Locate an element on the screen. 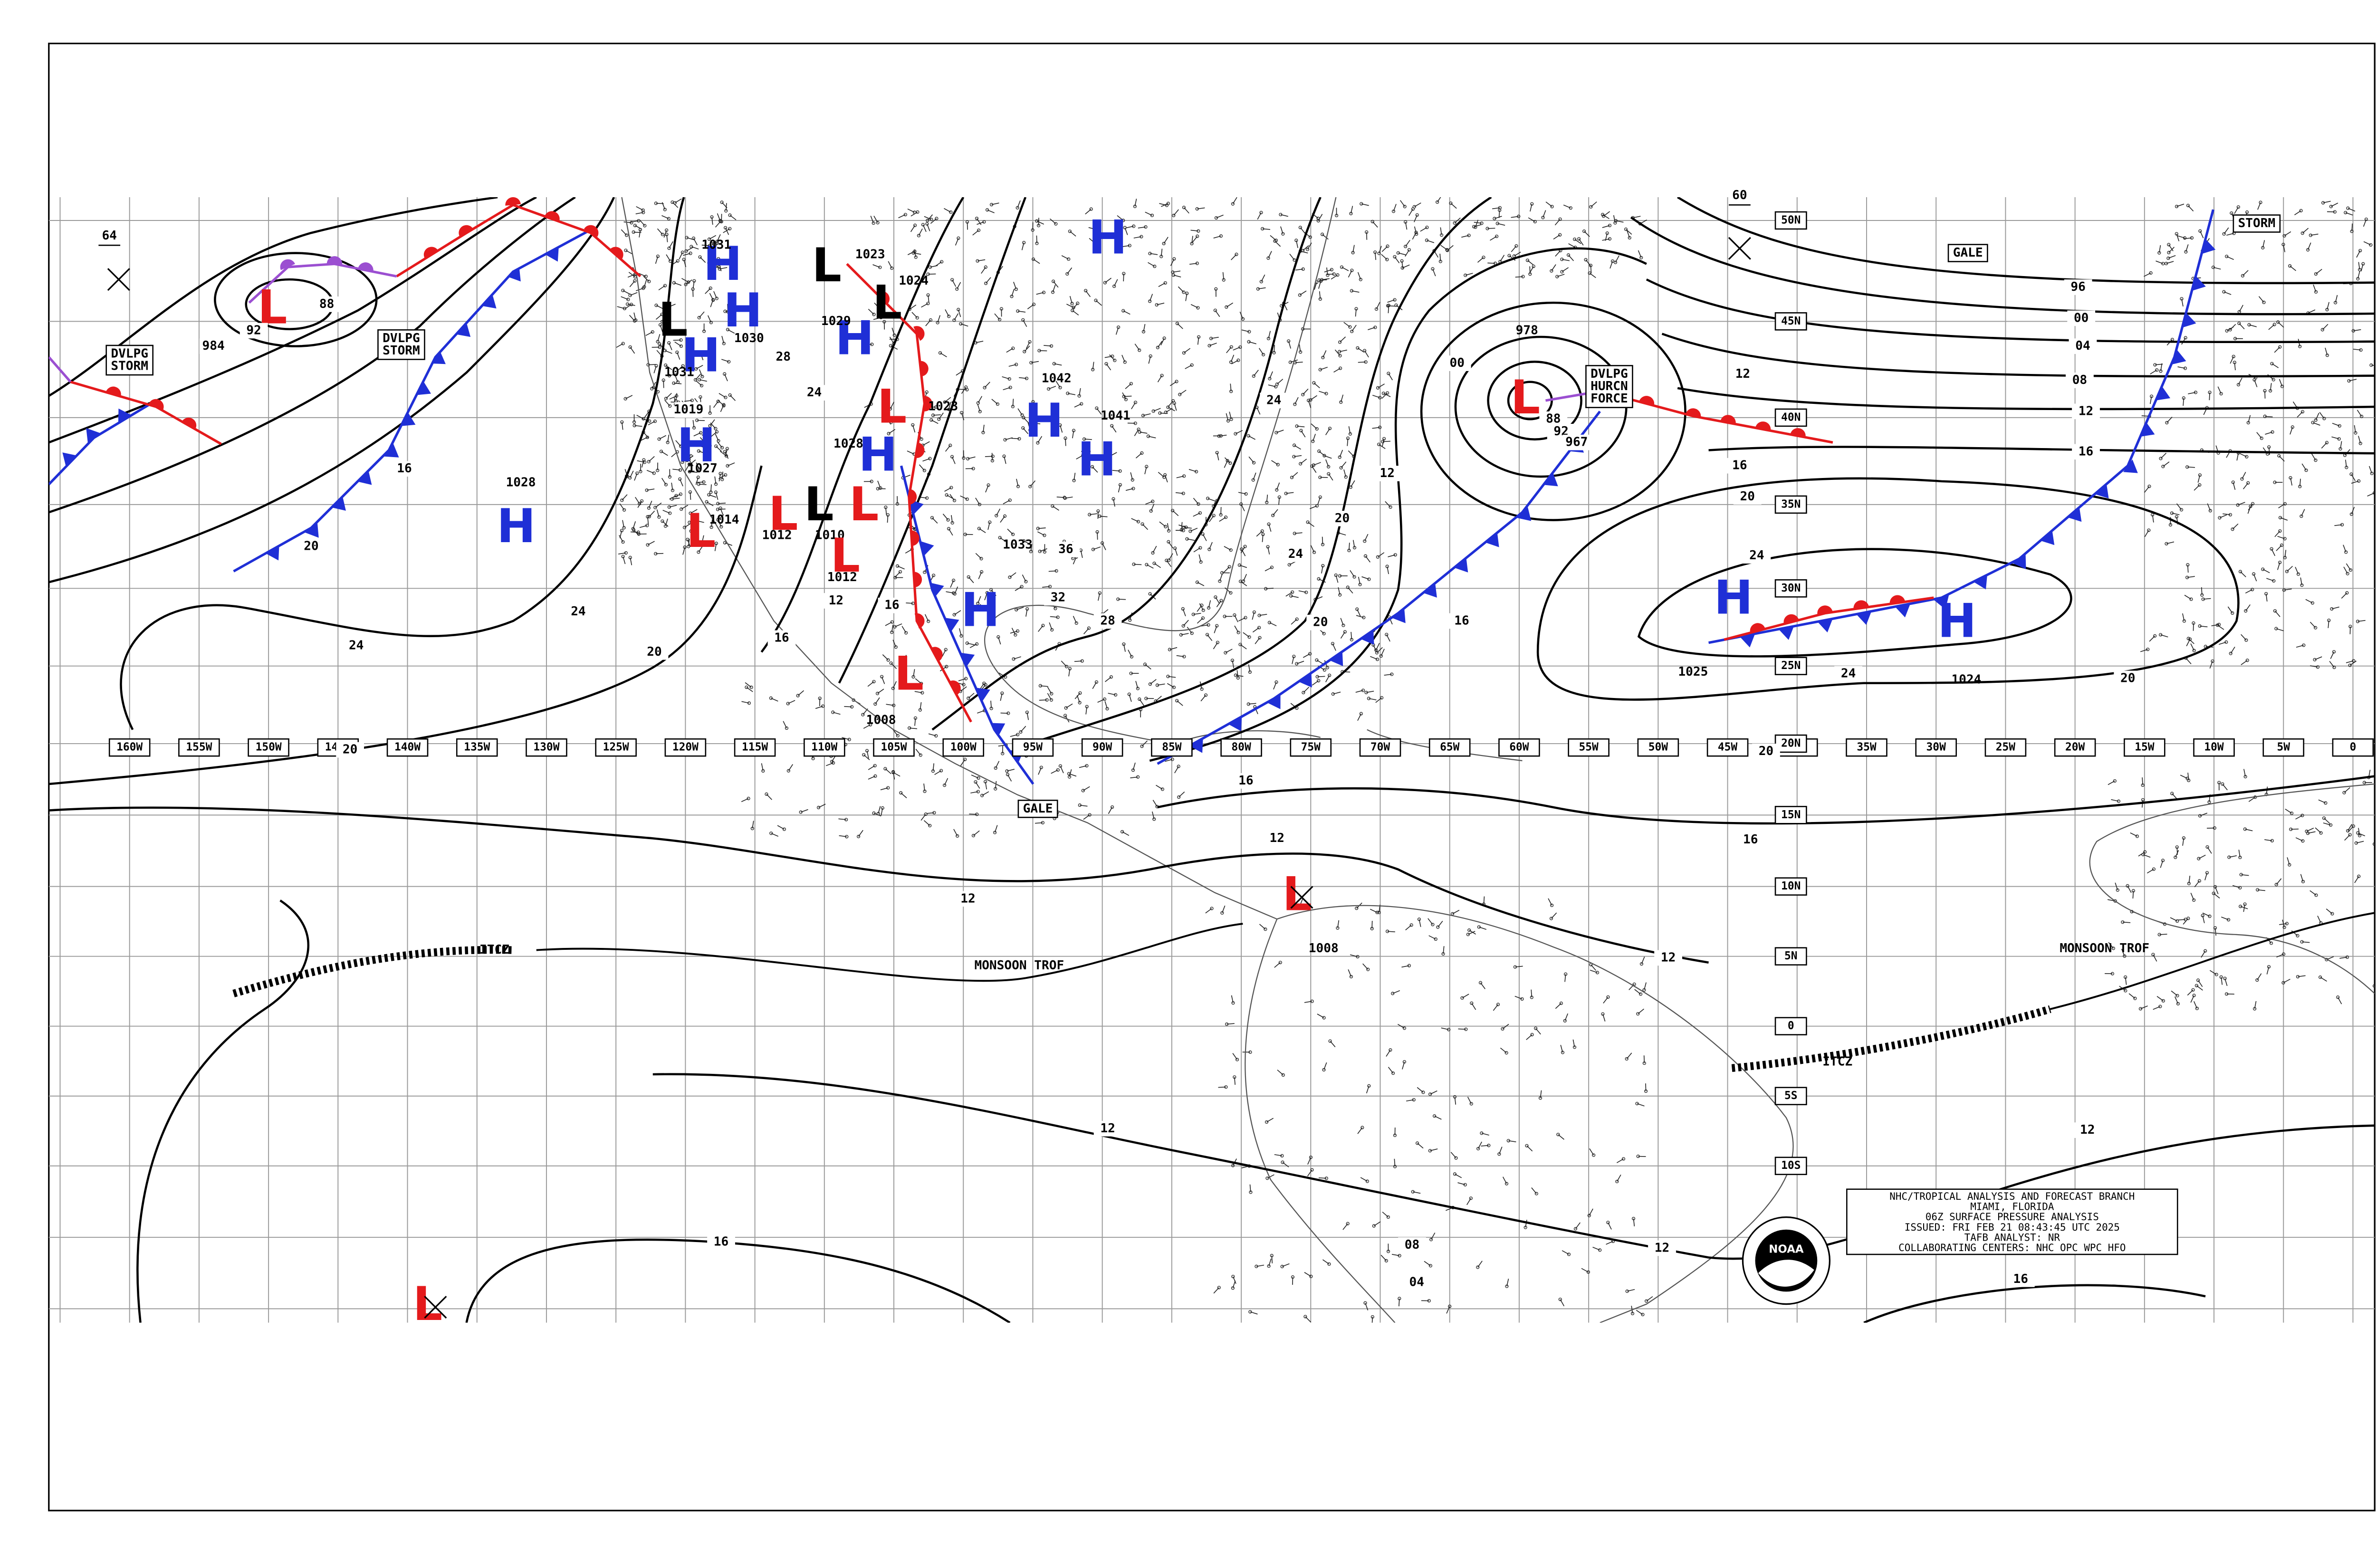  title-line: 06Z SURFACE PRESSURE ANALYSIS is located at coordinates (2012, 1217).